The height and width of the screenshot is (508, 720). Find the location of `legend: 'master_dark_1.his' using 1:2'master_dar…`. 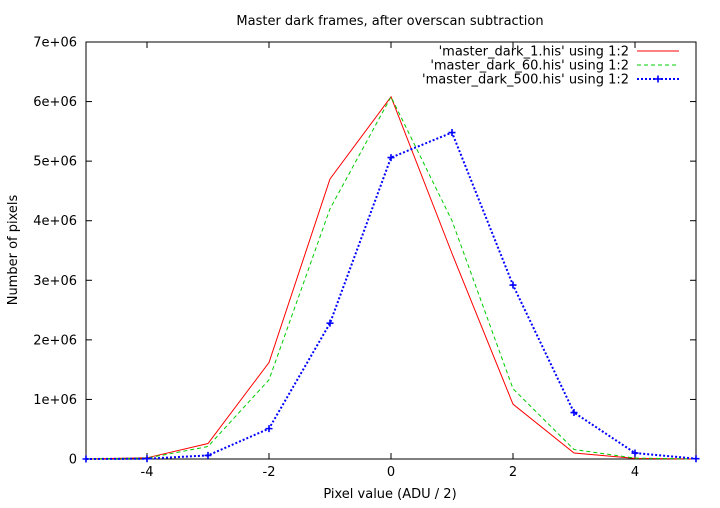

legend: 'master_dark_1.his' using 1:2'master_dar… is located at coordinates (550, 66).